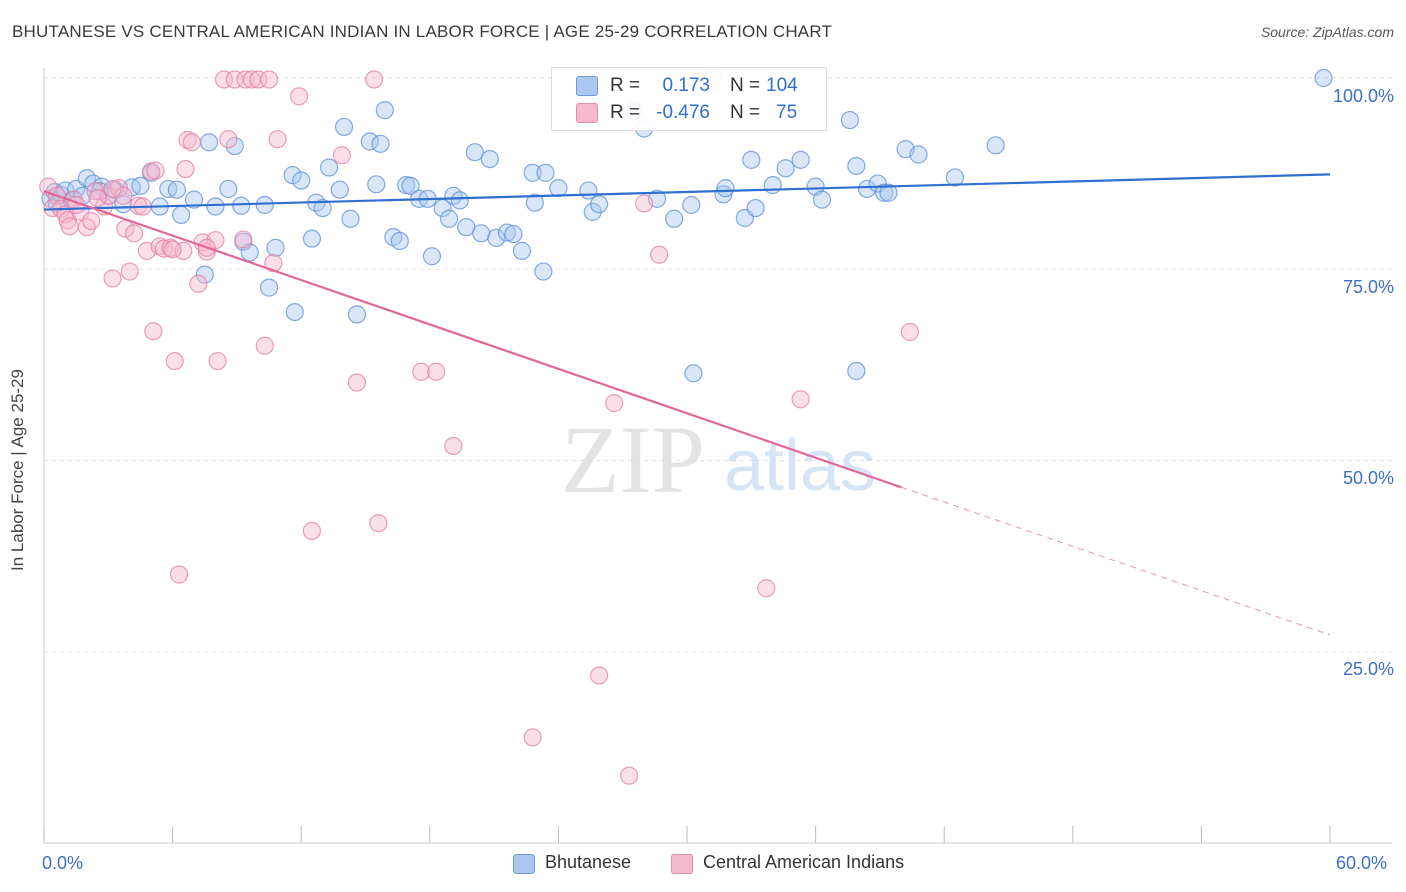  I want to click on y-tick-label-25: 25.0%, so click(1368, 669).